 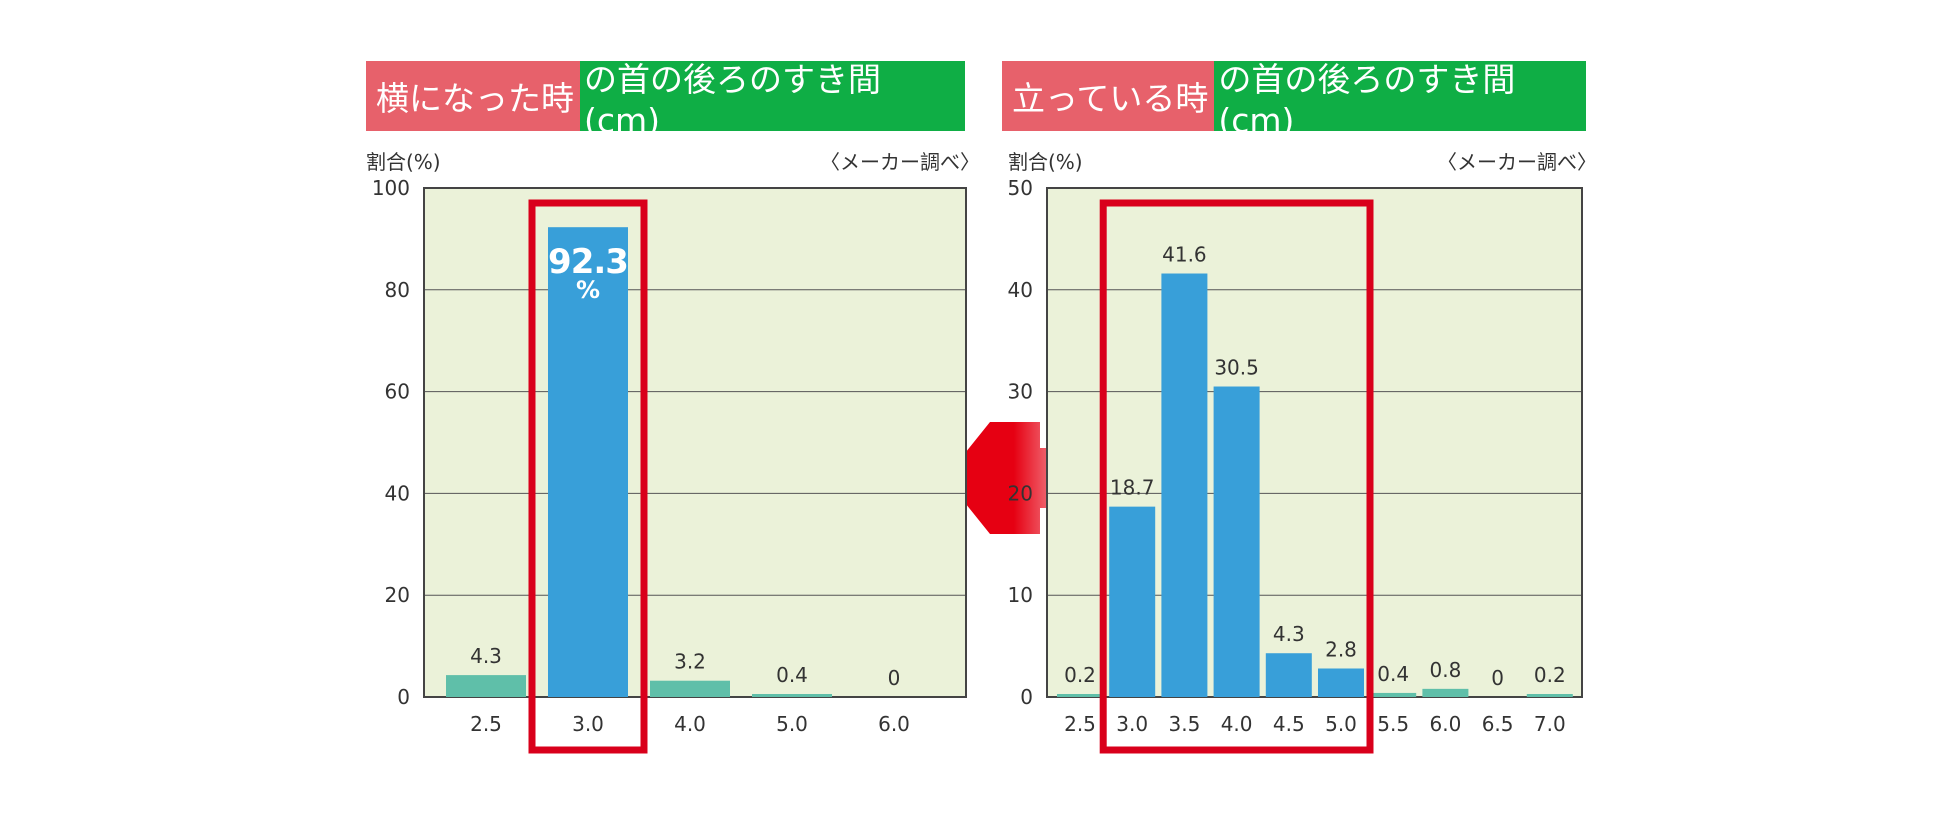 What do you see at coordinates (1550, 724) in the screenshot?
I see `right-x-tick-label-7.0: 7.0` at bounding box center [1550, 724].